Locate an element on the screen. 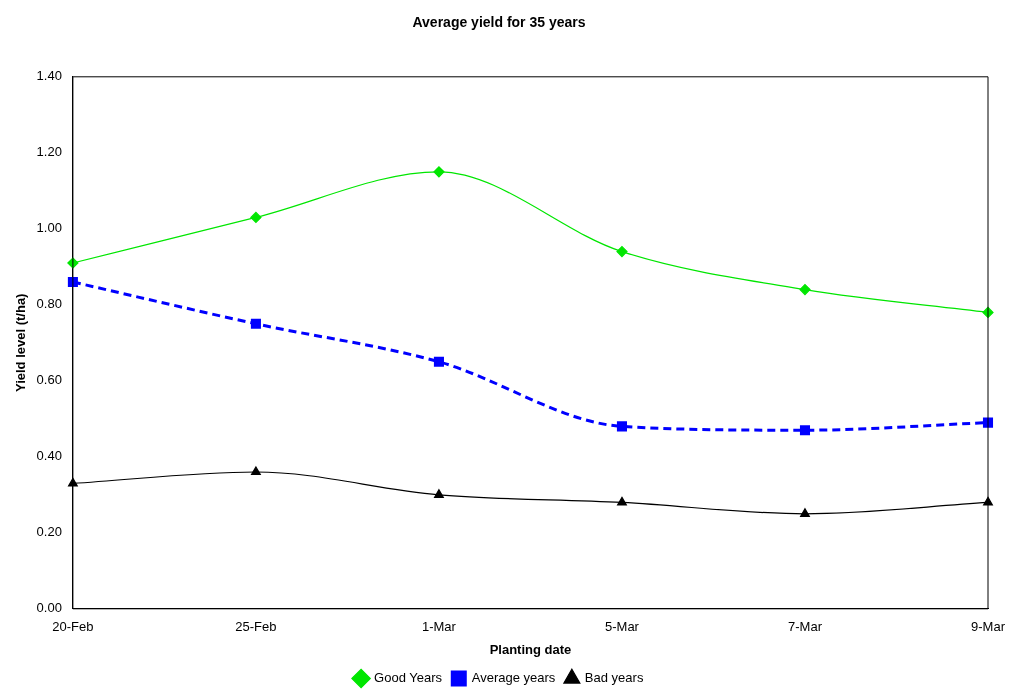 The image size is (1013, 700). legend-label: Bad years is located at coordinates (614, 678).